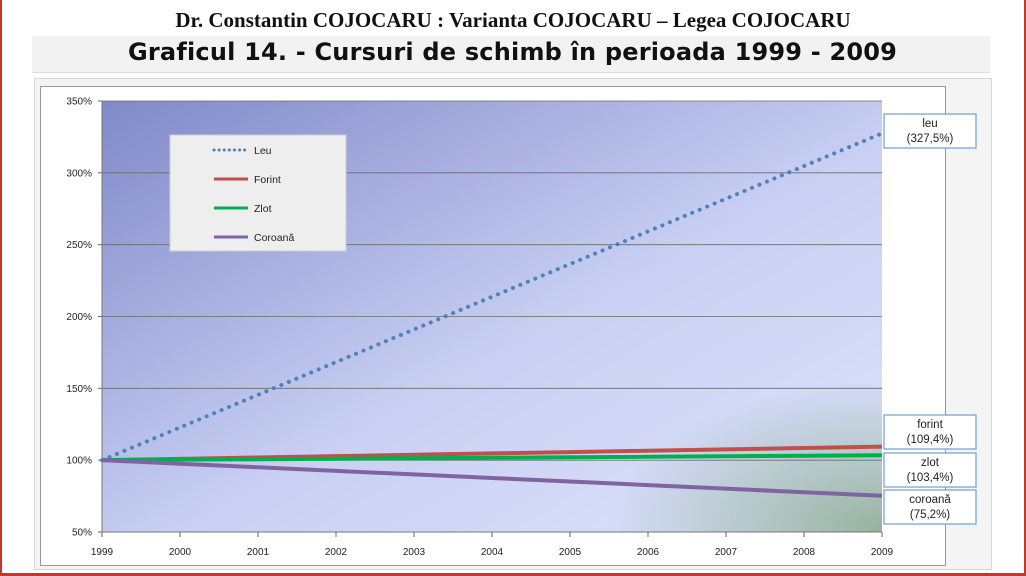  I want to click on y-tick-label: 100%, so click(79, 461).